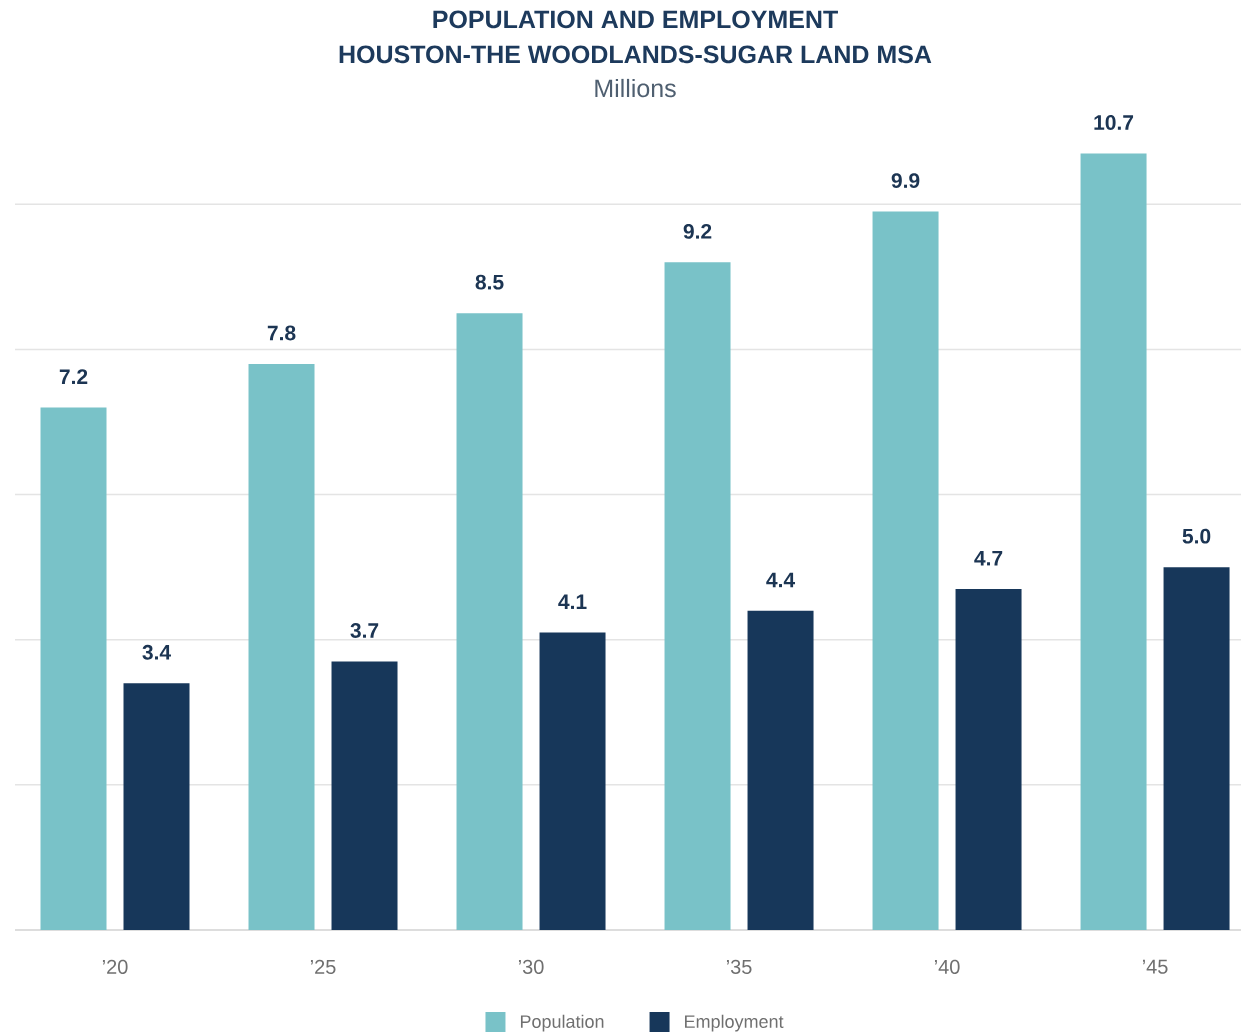  Describe the element at coordinates (1114, 122) in the screenshot. I see `data-label: 10.7` at that location.